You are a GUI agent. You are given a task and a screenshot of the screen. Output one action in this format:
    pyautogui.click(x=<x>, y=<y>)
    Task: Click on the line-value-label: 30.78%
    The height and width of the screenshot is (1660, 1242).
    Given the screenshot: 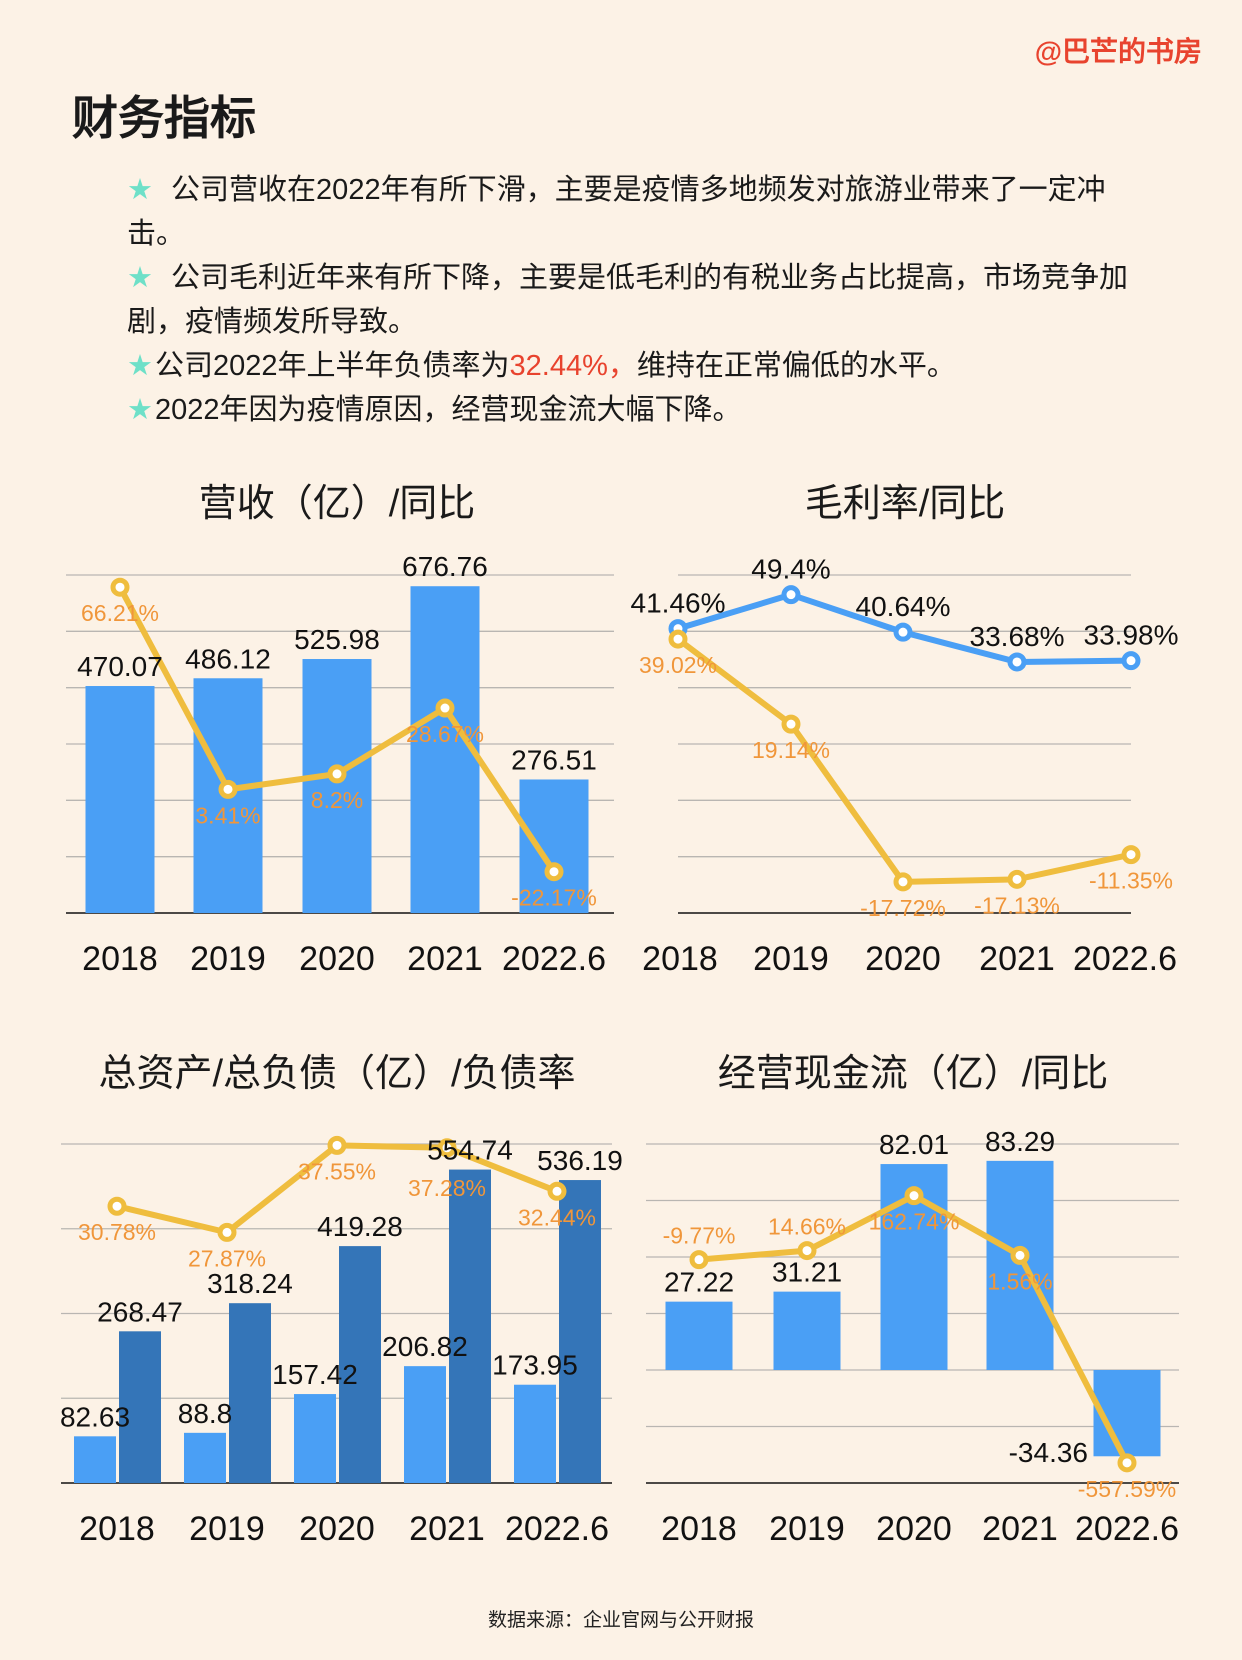 What is the action you would take?
    pyautogui.click(x=117, y=1232)
    